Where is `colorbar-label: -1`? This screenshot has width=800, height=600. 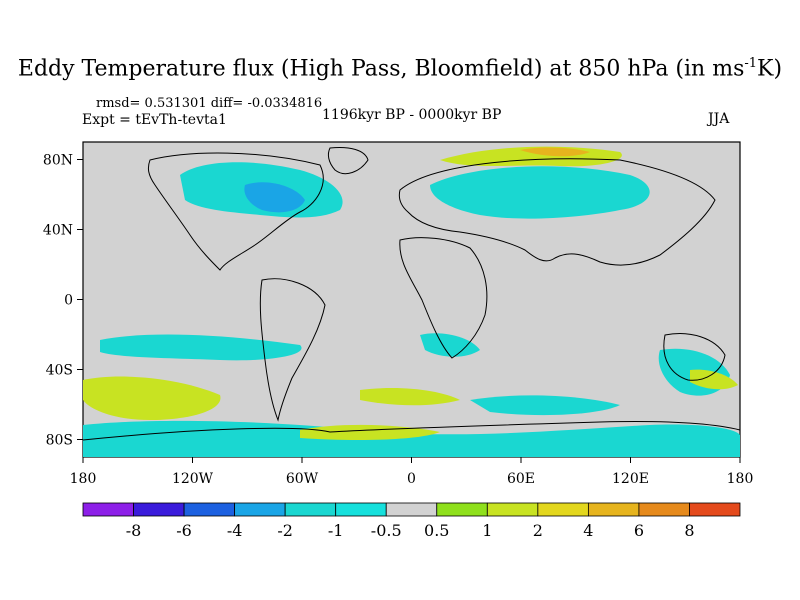
colorbar-label: -1 is located at coordinates (336, 530).